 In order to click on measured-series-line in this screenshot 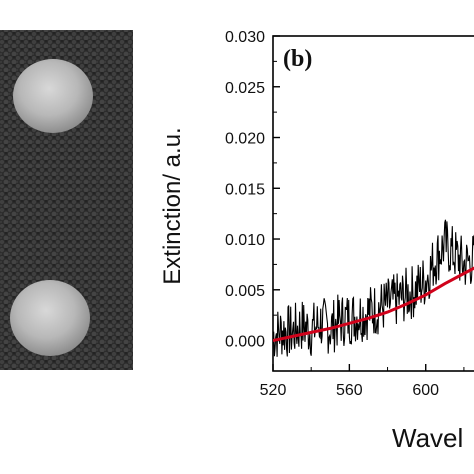, I will do `click(373, 288)`.